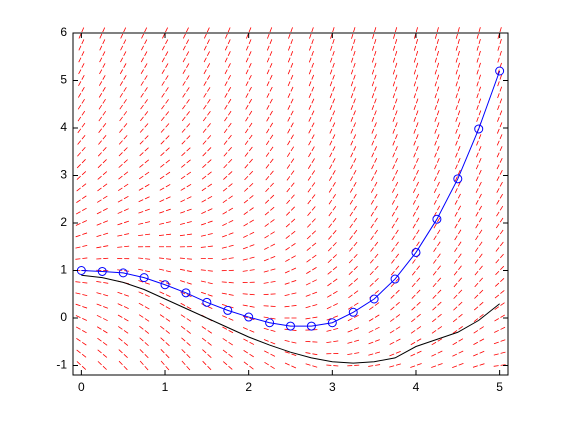 The width and height of the screenshot is (562, 422). Describe the element at coordinates (63, 270) in the screenshot. I see `y-tick-label: 1` at that location.